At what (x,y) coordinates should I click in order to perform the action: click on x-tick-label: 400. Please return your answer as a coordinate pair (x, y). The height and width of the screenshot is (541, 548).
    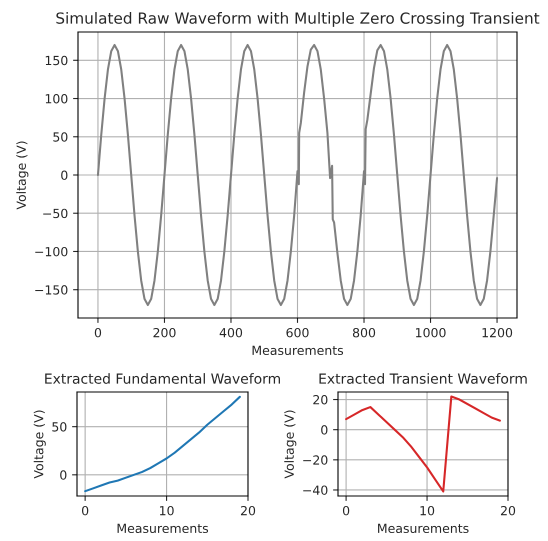
    Looking at the image, I should click on (231, 333).